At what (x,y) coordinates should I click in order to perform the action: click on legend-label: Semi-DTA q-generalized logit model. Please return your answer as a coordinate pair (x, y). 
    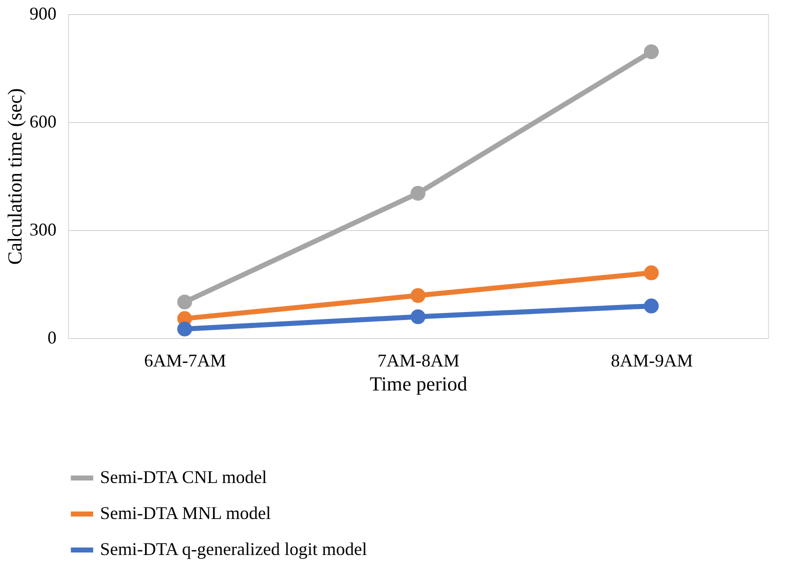
    Looking at the image, I should click on (233, 549).